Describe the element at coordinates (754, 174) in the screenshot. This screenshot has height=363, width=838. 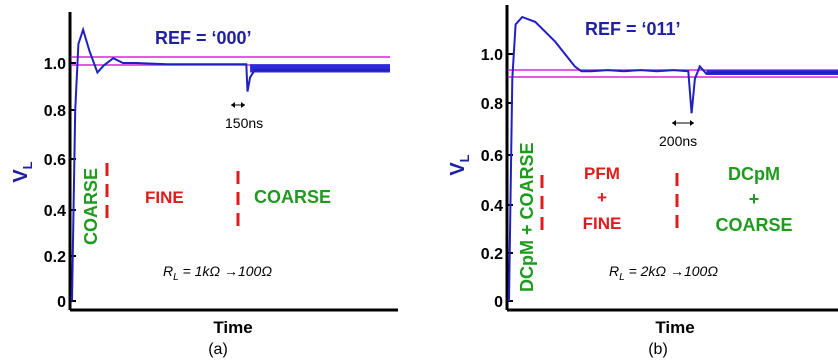
I see `panel-b-mode-3-line1: DCpM` at that location.